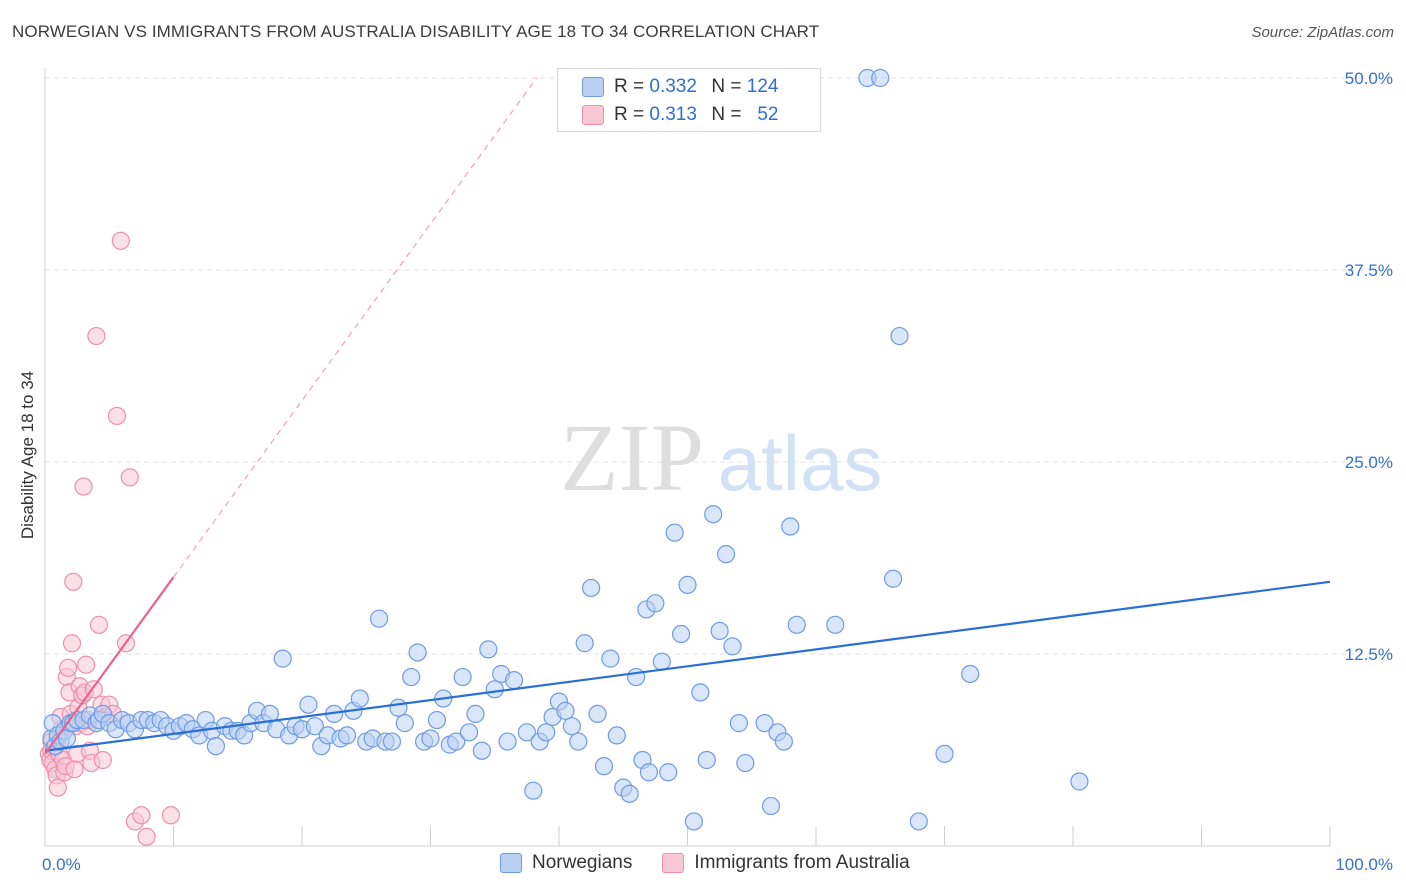  I want to click on legend-n-value: 124, so click(762, 86).